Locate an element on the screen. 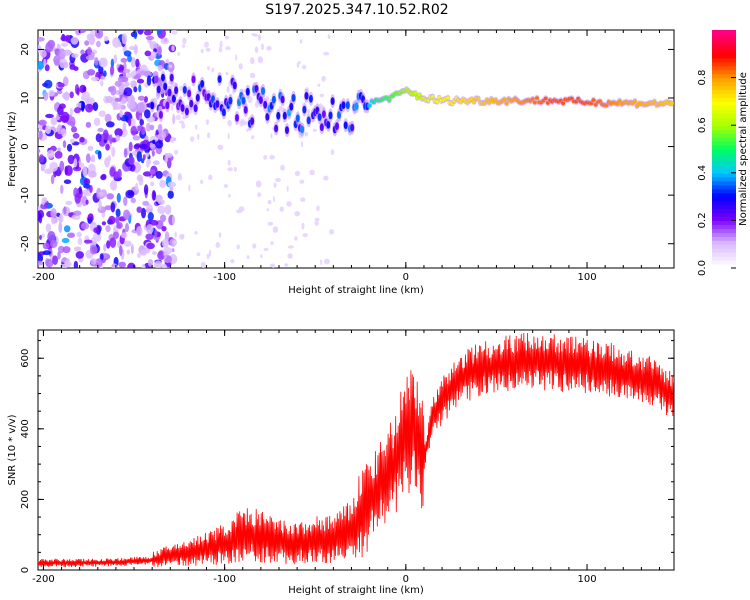 The image size is (750, 600). spectrogram-x-tick-label: -100 is located at coordinates (224, 277).